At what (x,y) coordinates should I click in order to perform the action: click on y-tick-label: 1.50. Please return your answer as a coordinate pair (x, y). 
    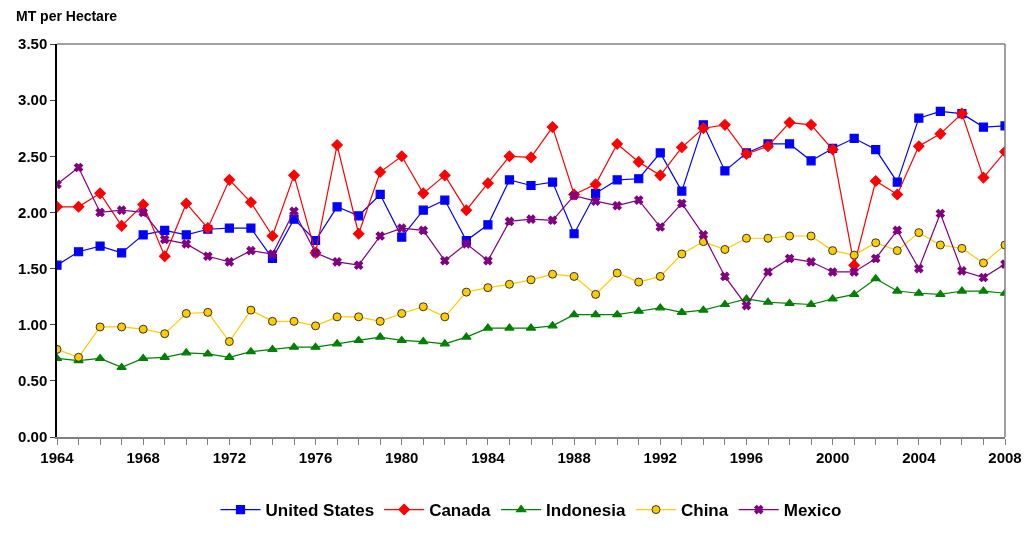
    Looking at the image, I should click on (33, 268).